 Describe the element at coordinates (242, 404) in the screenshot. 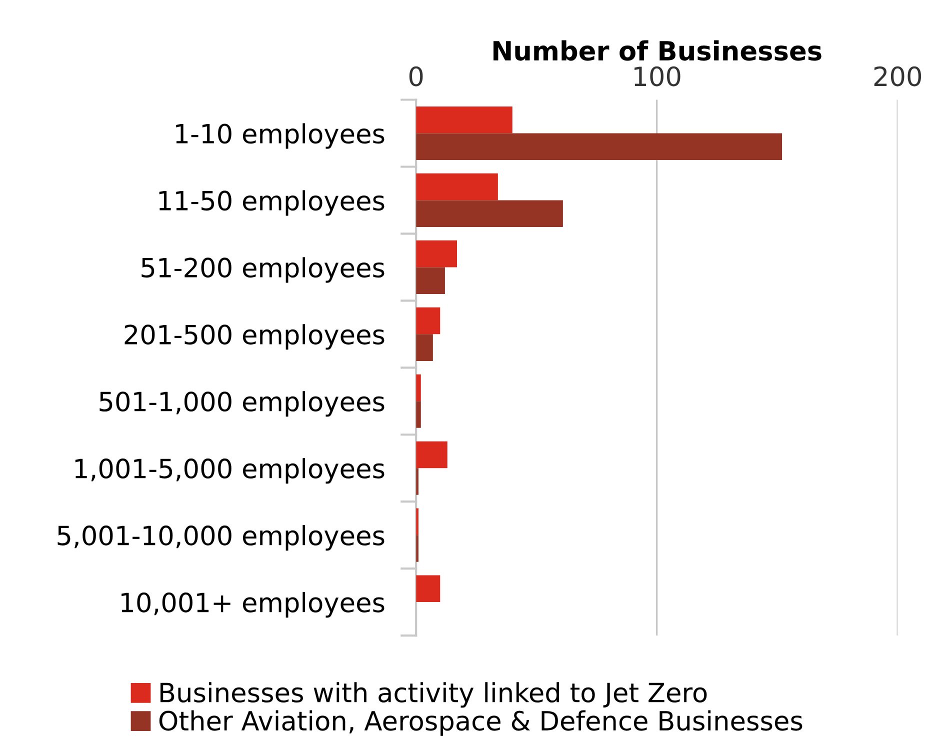

I see `y-tick-label: 501-1,000 employees` at that location.